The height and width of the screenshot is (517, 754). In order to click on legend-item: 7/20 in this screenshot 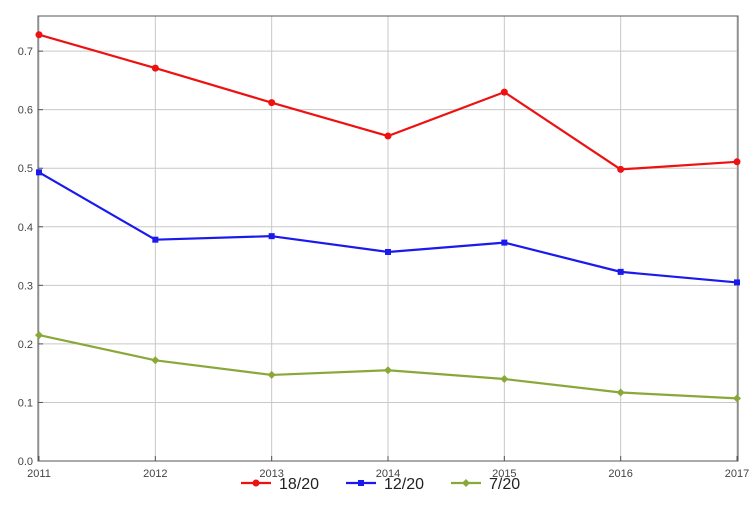, I will do `click(485, 484)`.